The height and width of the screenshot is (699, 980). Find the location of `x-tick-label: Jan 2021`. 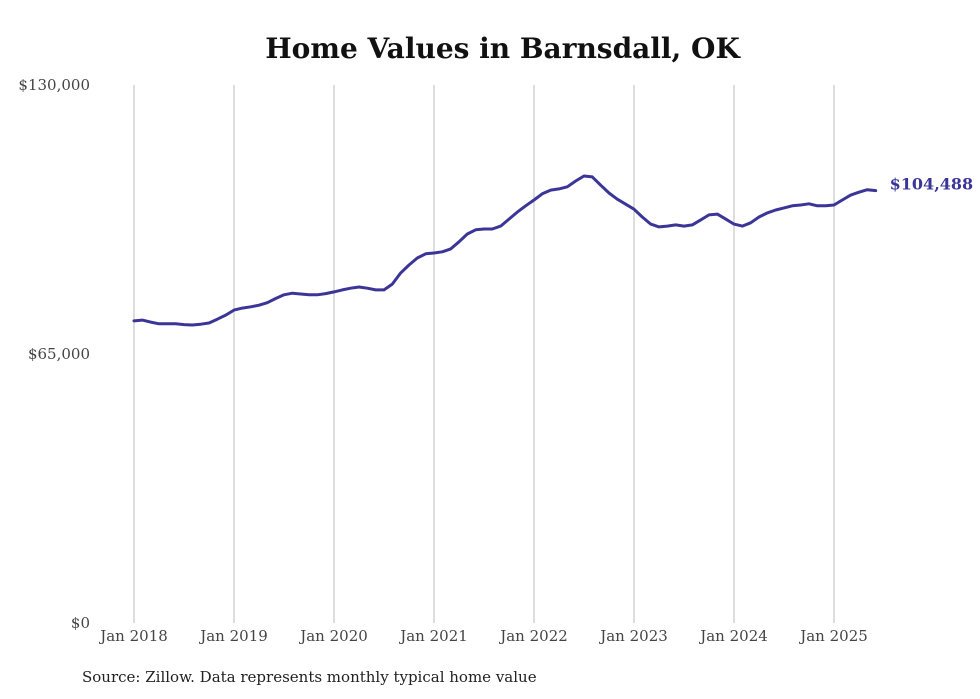

x-tick-label: Jan 2021 is located at coordinates (433, 636).